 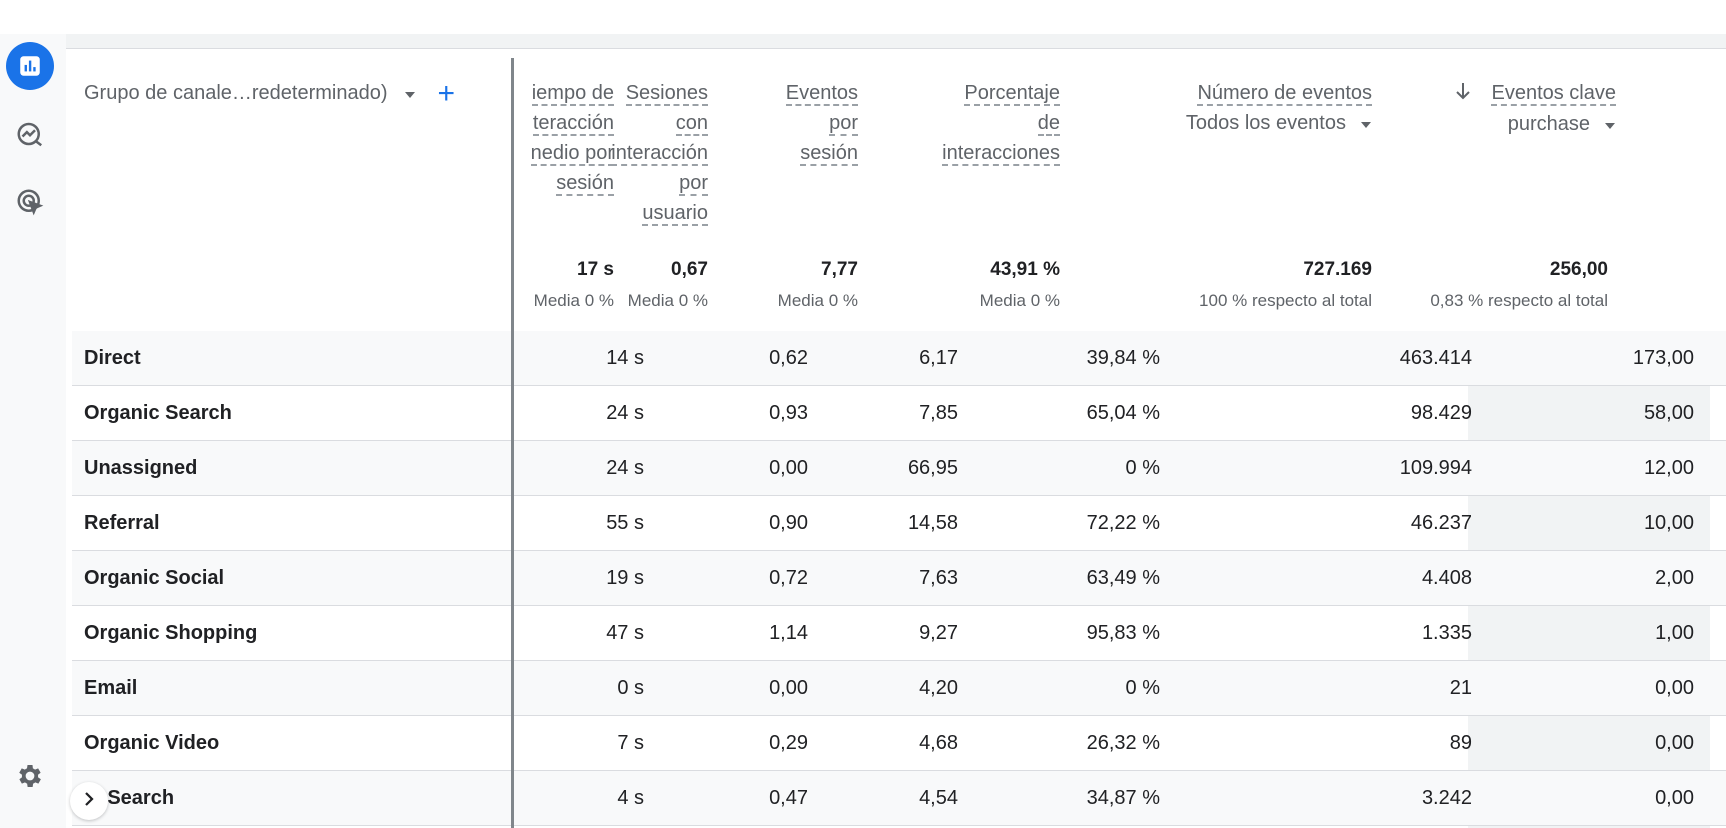 What do you see at coordinates (1285, 285) in the screenshot?
I see `totals-event-count: 727.169 100 % respecto al total` at bounding box center [1285, 285].